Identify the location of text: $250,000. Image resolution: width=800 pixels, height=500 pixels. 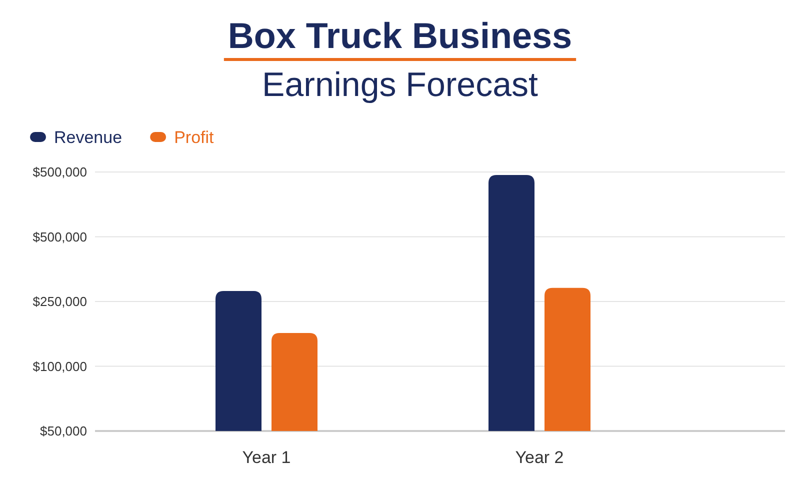
(59, 302).